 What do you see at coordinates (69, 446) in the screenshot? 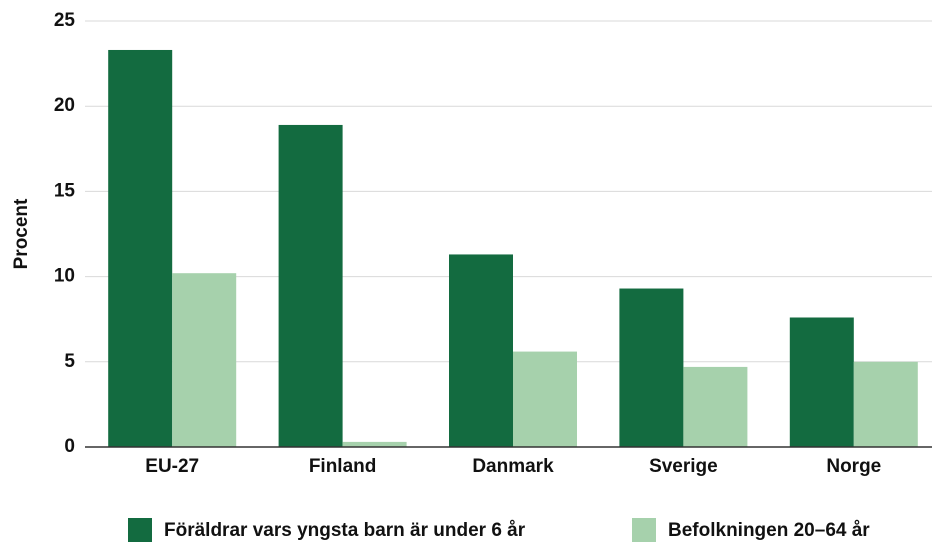
I see `y-tick-label: 0` at bounding box center [69, 446].